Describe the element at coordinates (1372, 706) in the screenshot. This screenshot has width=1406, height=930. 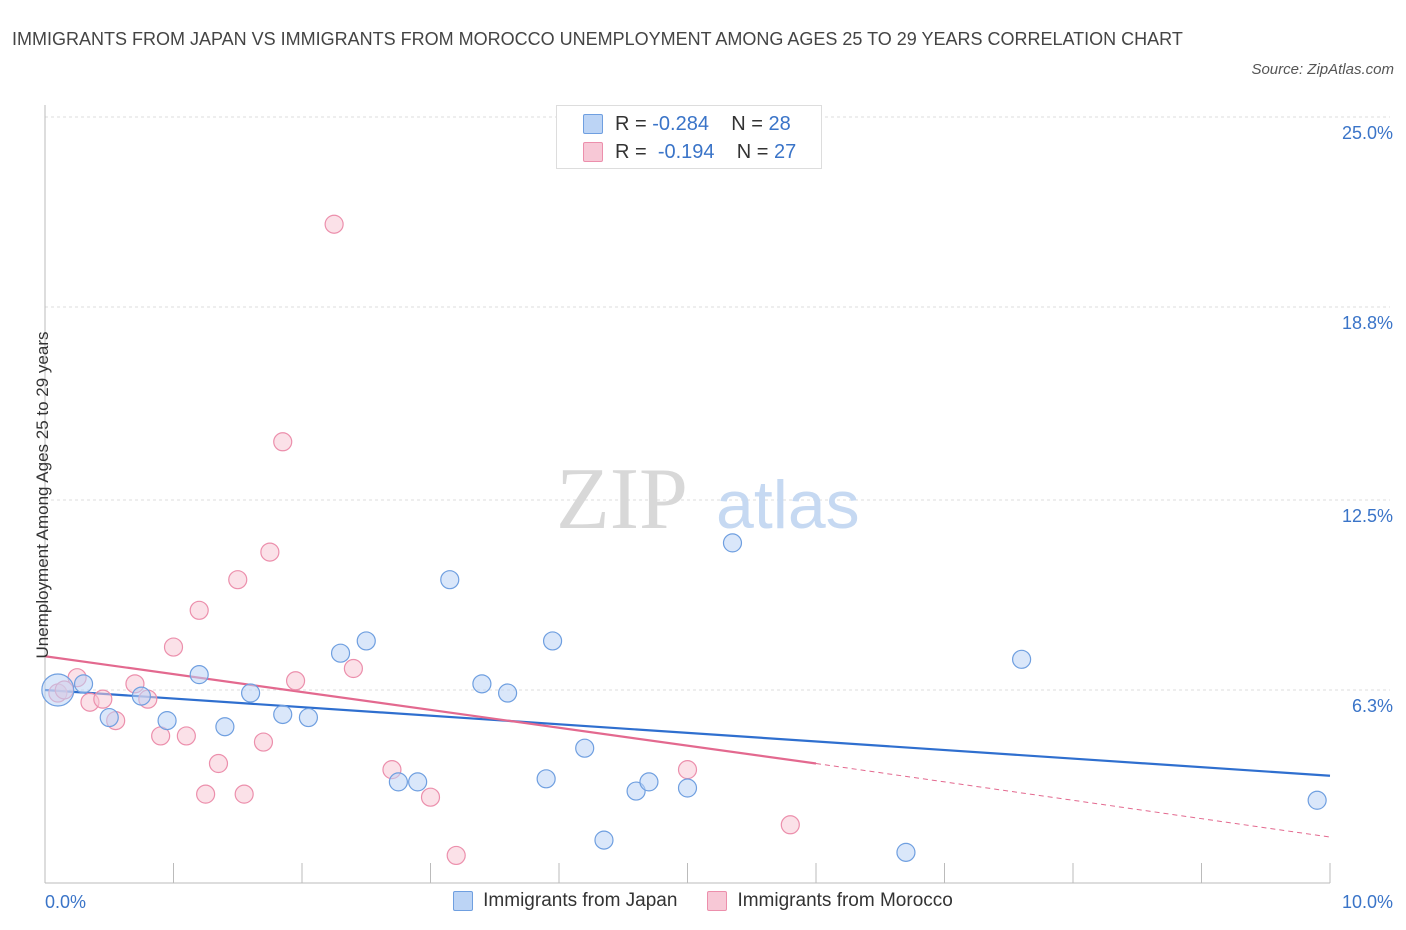
I see `y-tick-label: 6.3%` at that location.